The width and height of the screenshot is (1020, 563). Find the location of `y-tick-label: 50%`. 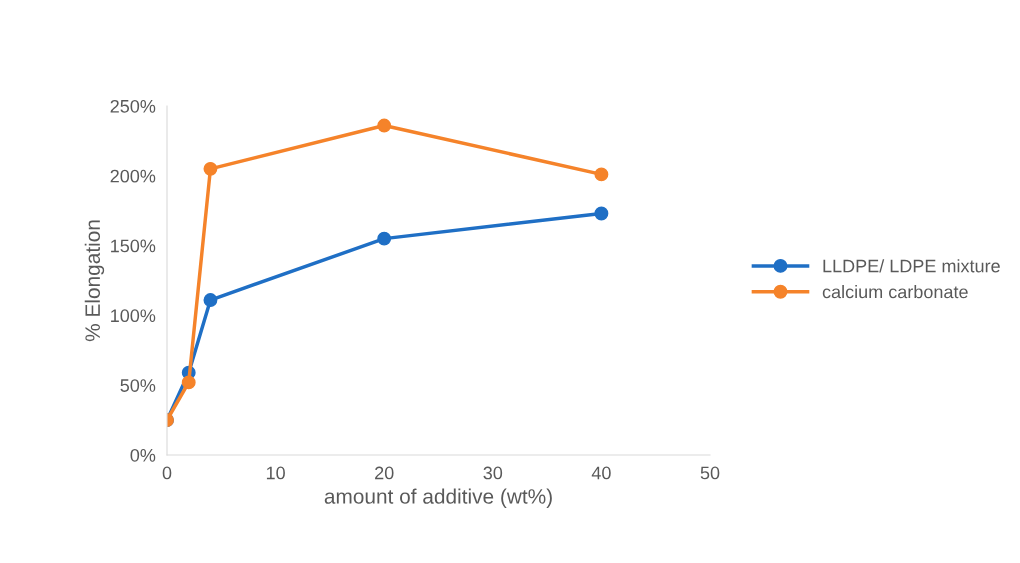

y-tick-label: 50% is located at coordinates (138, 385).